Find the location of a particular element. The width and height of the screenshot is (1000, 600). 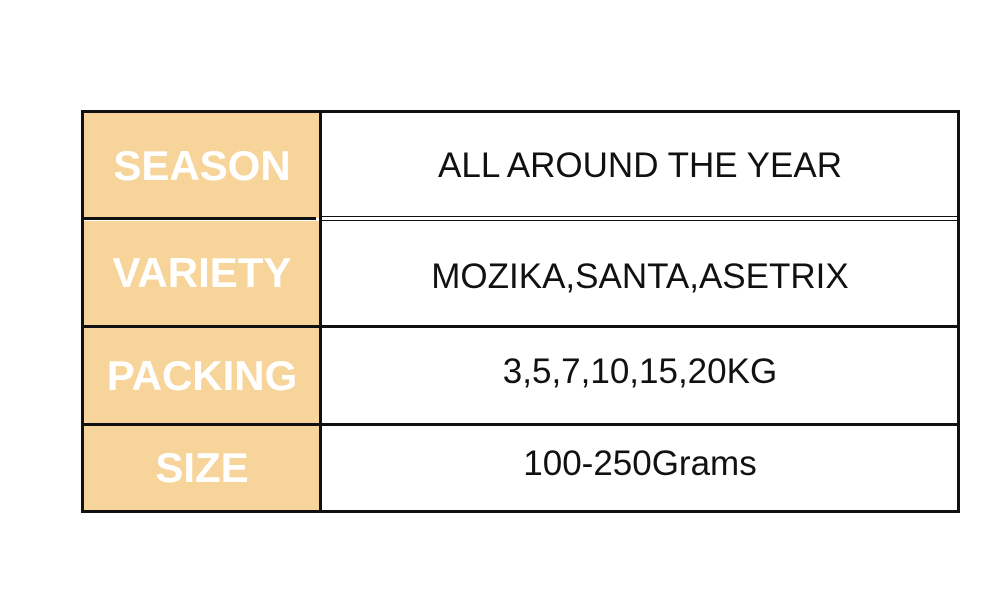

season-value: ALL AROUND THE YEAR is located at coordinates (640, 165).